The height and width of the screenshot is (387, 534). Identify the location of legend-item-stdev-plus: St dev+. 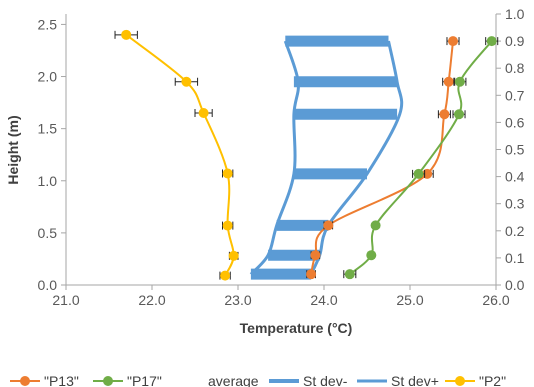
(433, 380).